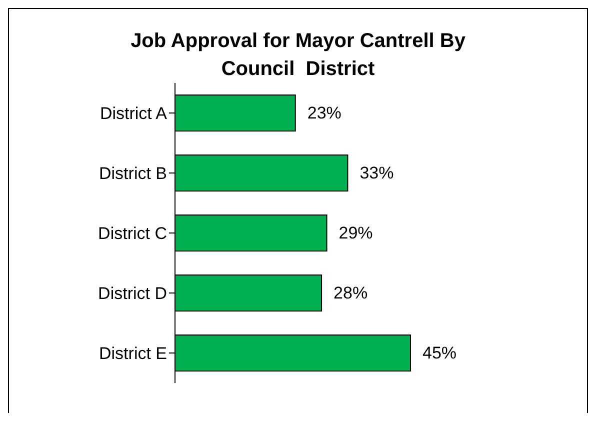 The height and width of the screenshot is (425, 598). What do you see at coordinates (132, 234) in the screenshot?
I see `y-tick-label: District C` at bounding box center [132, 234].